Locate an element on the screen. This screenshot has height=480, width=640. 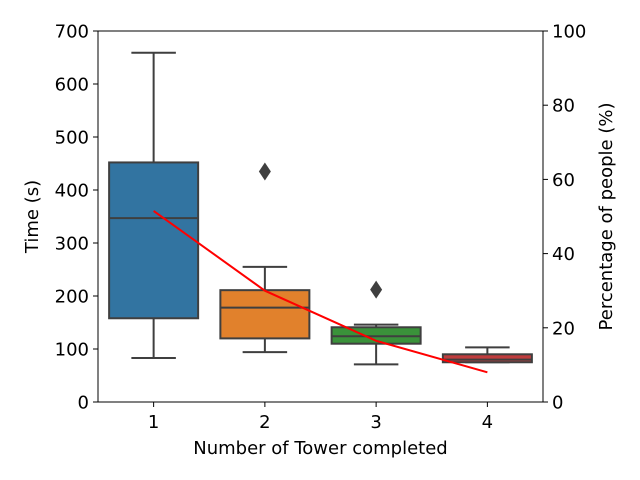
y-tick-label: 200 is located at coordinates (72, 297).